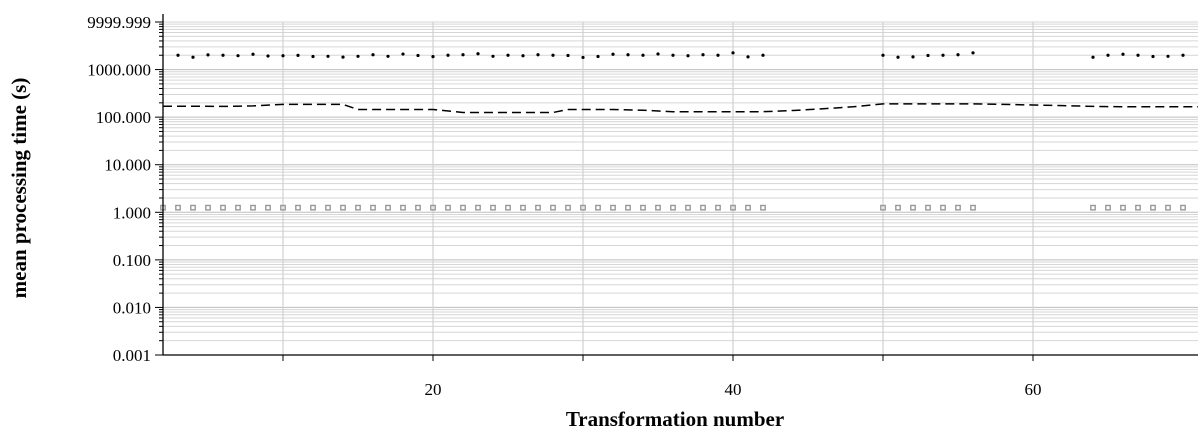 The width and height of the screenshot is (1198, 438). What do you see at coordinates (1033, 389) in the screenshot?
I see `x-tick-label: 60` at bounding box center [1033, 389].